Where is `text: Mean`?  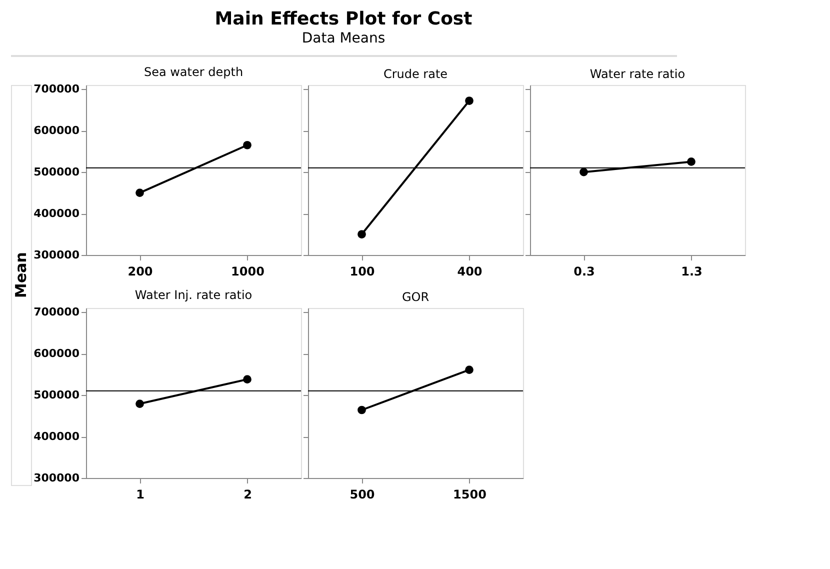 text: Mean is located at coordinates (21, 275).